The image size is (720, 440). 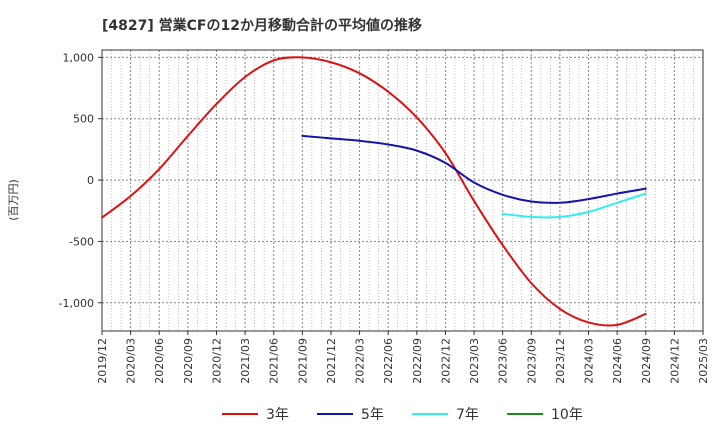 What do you see at coordinates (503, 361) in the screenshot?
I see `x-tick-label: 2023/06` at bounding box center [503, 361].